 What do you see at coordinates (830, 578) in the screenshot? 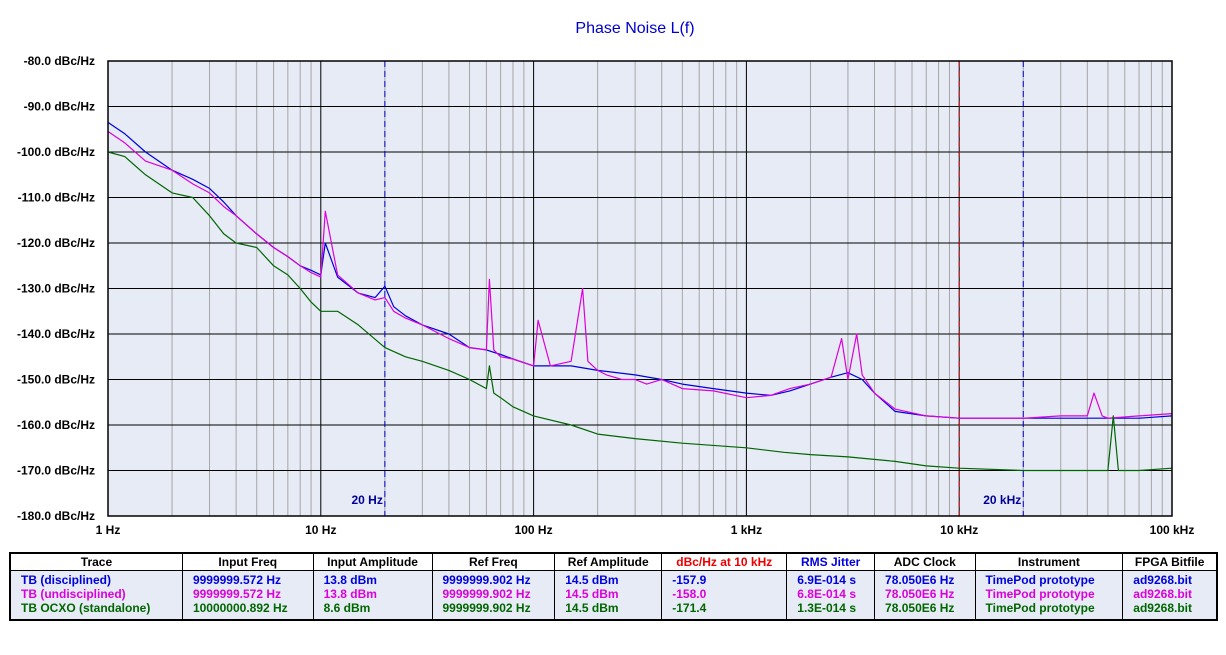
I see `table-cell: 6.9E-014 s` at bounding box center [830, 578].